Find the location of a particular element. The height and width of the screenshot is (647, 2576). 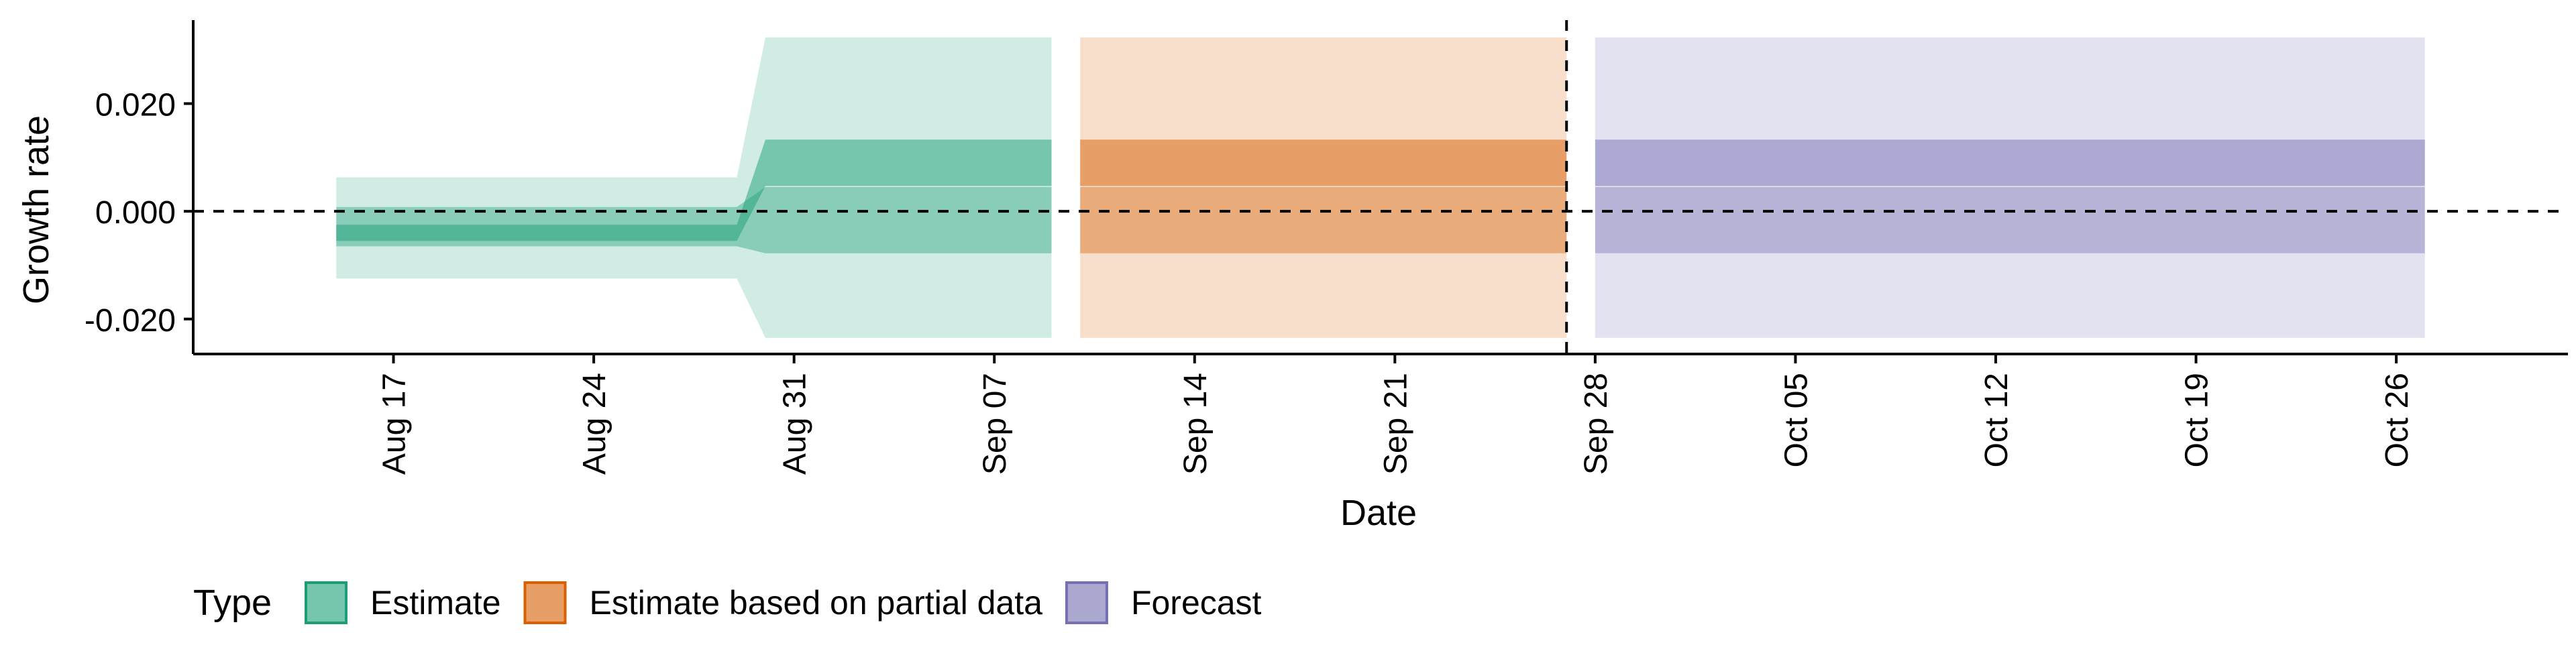

x-tick-label: Aug 24 is located at coordinates (594, 424).